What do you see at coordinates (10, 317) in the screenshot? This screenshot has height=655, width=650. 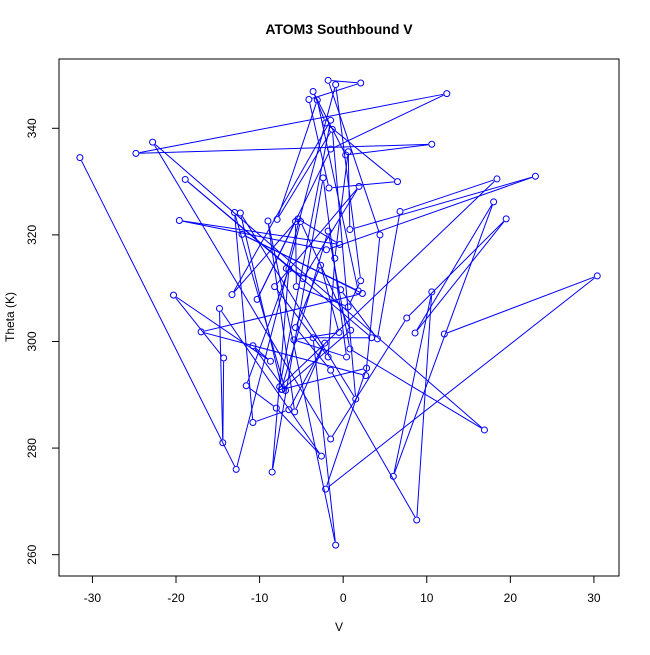 I see `y-axis-label: Theta (K)` at bounding box center [10, 317].